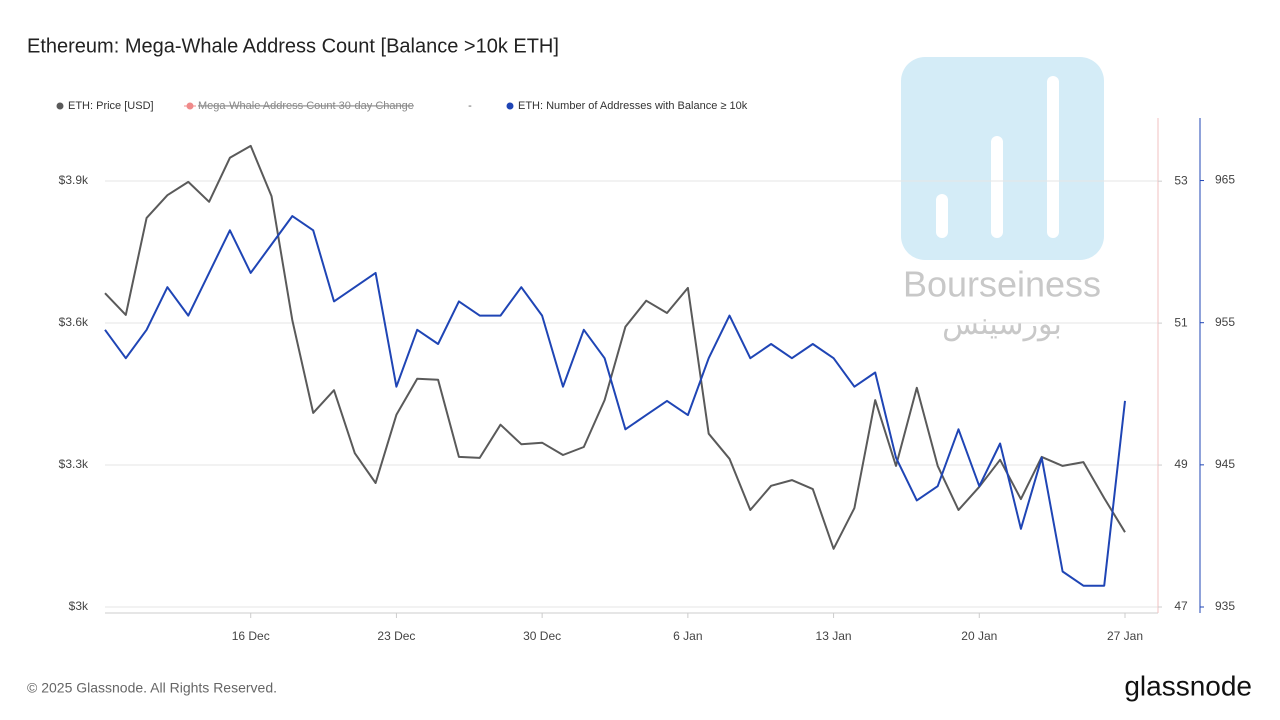 The height and width of the screenshot is (720, 1280). What do you see at coordinates (1002, 325) in the screenshot?
I see `watermark-subtext: بورسینس` at bounding box center [1002, 325].